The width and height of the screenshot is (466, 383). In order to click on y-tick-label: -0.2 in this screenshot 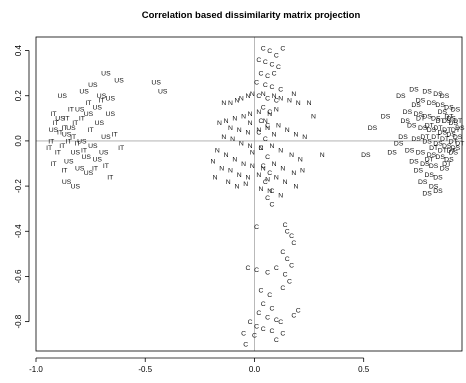, I will do `click(18, 186)`.